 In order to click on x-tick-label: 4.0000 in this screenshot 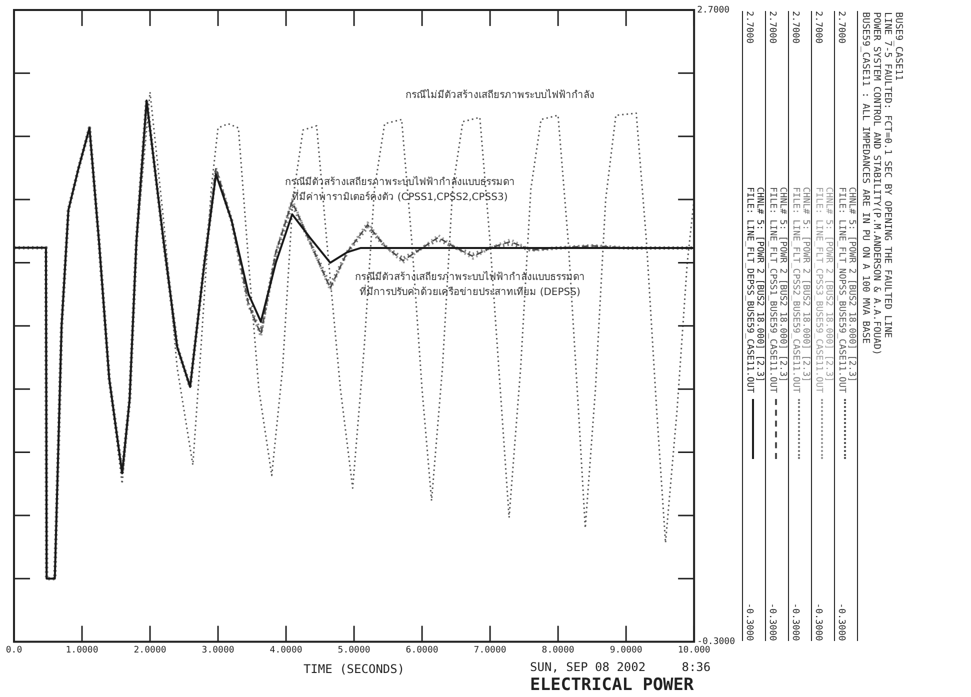, I will do `click(286, 651)`.